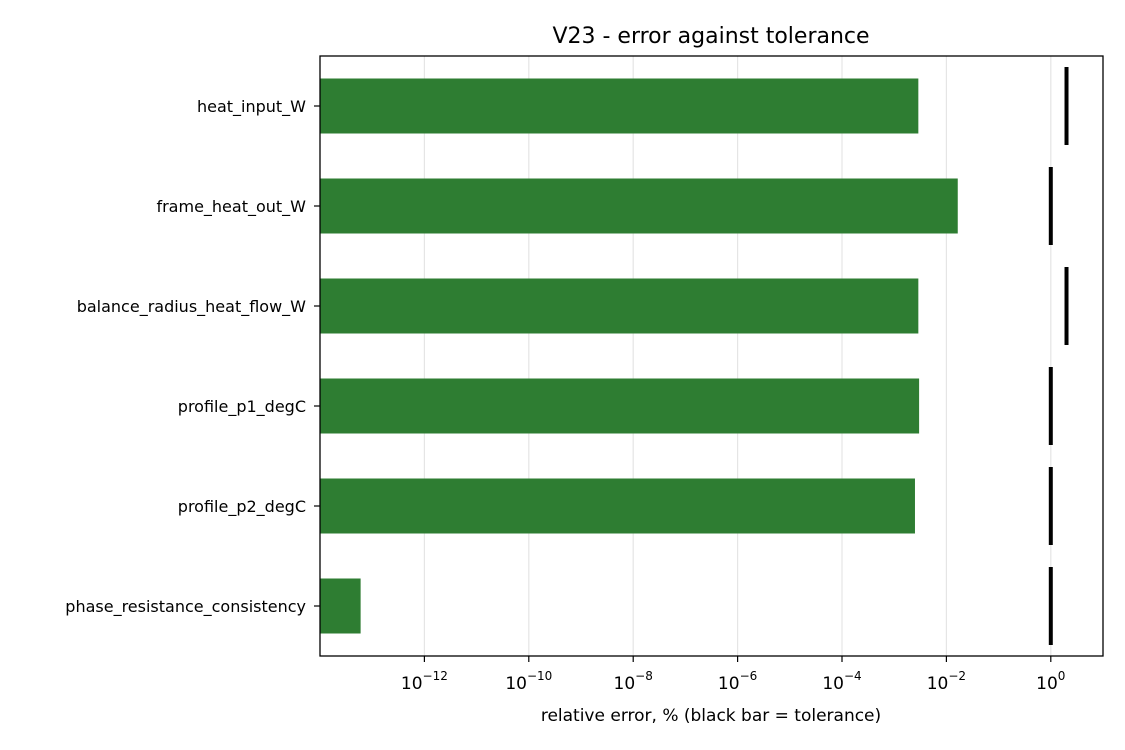 This screenshot has width=1125, height=750. I want to click on x-tick-label: 10⁻⁸, so click(633, 681).